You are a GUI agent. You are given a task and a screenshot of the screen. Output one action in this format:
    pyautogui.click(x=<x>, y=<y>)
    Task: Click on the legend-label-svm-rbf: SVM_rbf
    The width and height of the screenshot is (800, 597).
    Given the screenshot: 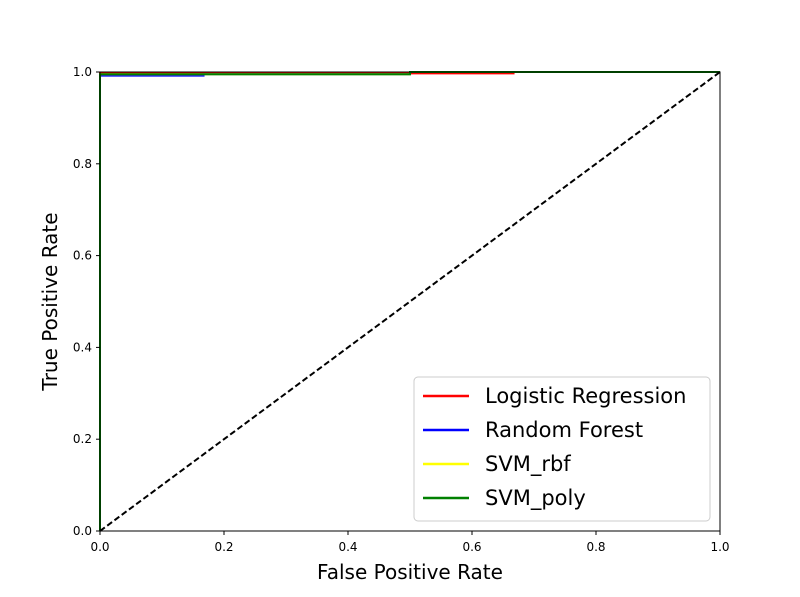 What is the action you would take?
    pyautogui.click(x=528, y=464)
    